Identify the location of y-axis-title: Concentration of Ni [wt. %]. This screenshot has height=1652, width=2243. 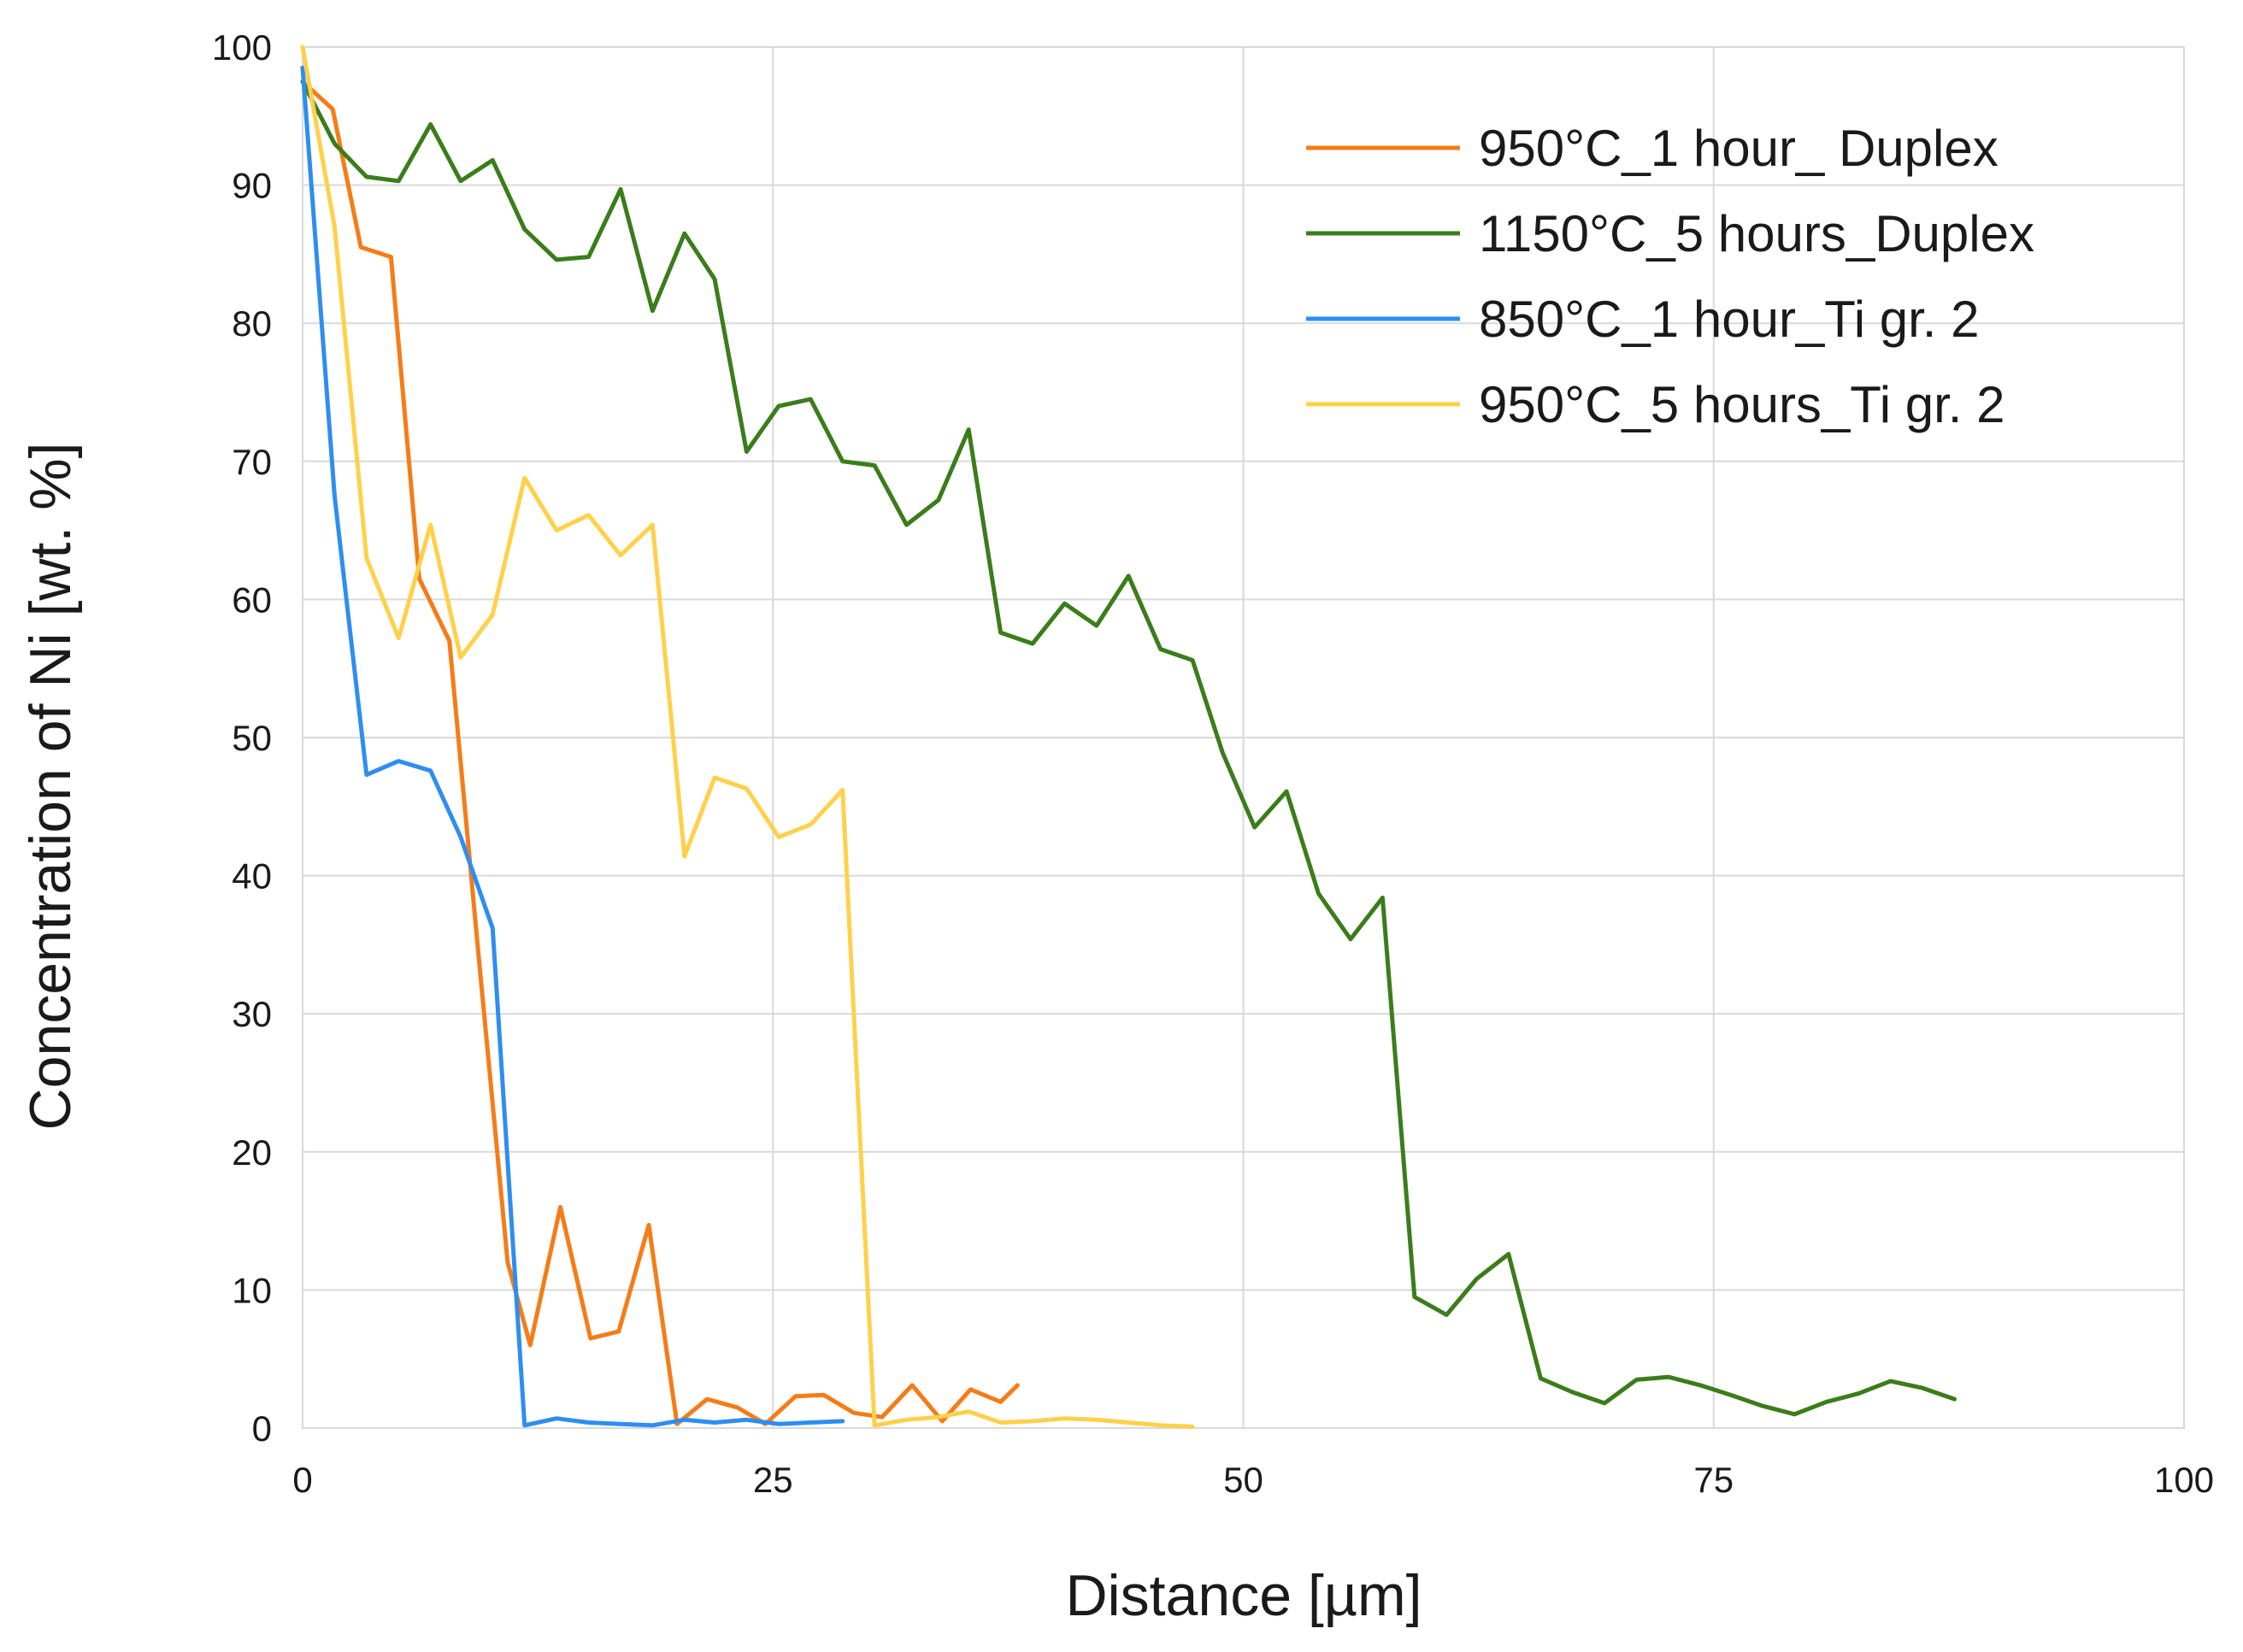
(50, 786).